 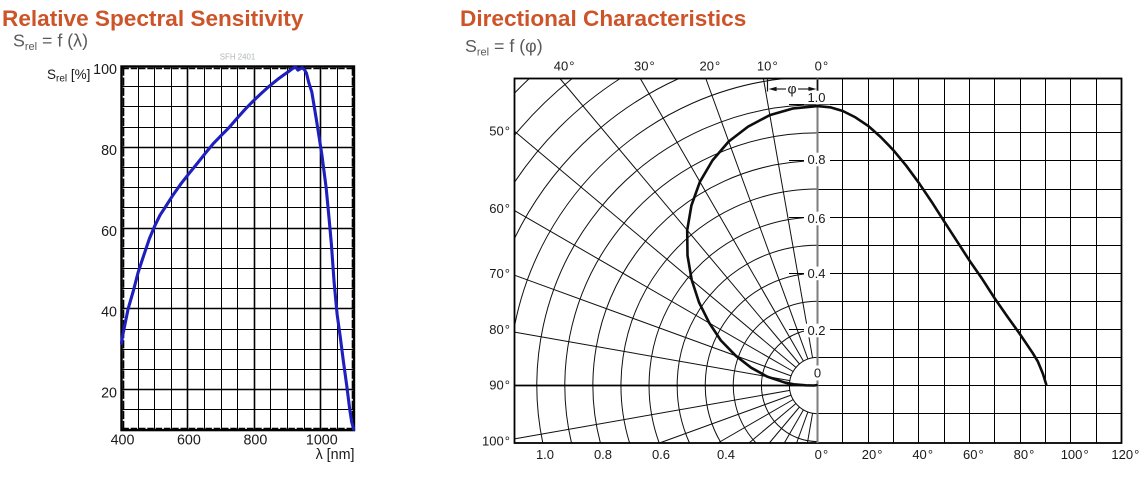 I want to click on svg-text: 20, so click(x=109, y=393).